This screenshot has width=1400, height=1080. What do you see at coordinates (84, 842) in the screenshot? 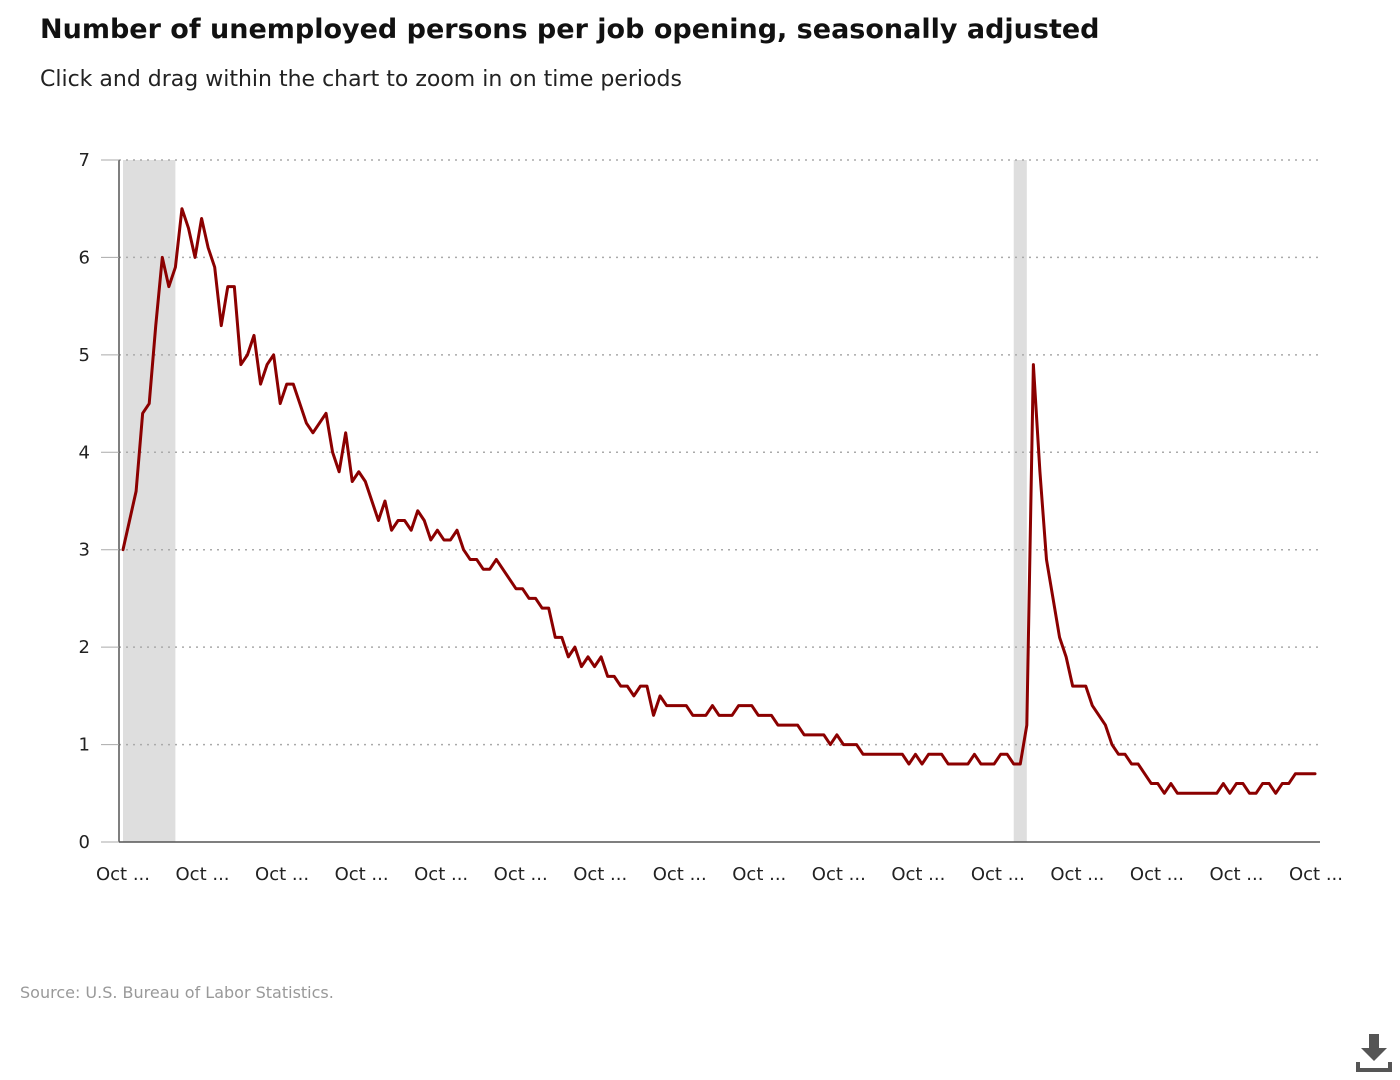
I see `y-tick-label: 0` at bounding box center [84, 842].